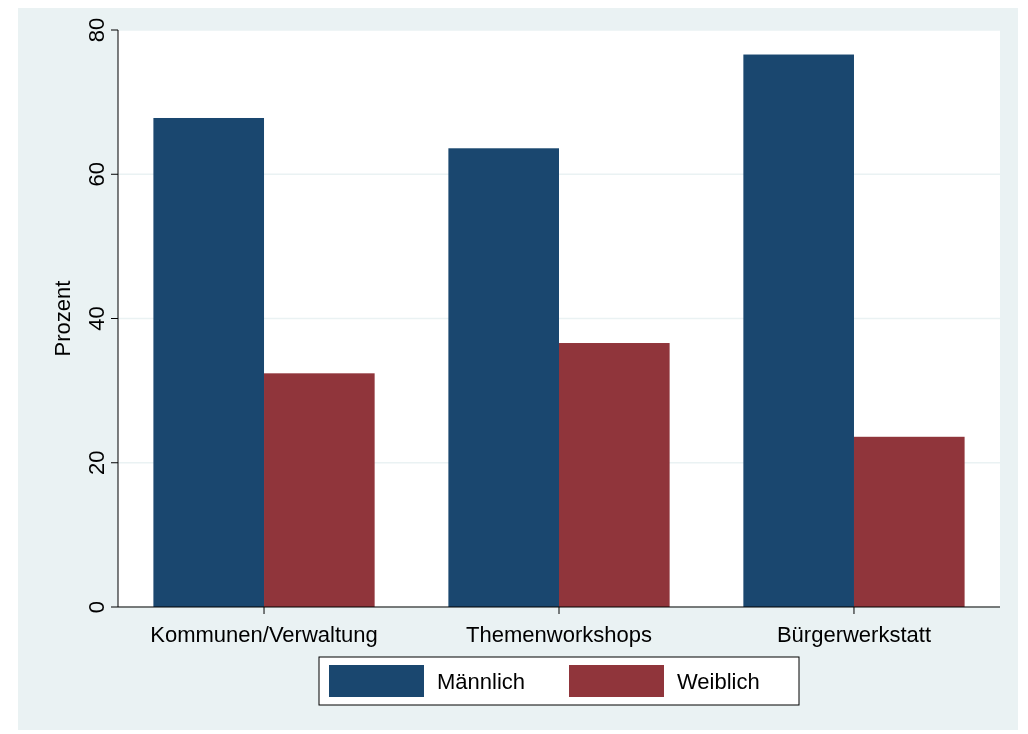 The height and width of the screenshot is (734, 1028). I want to click on y-axis-title: Prozent, so click(62, 318).